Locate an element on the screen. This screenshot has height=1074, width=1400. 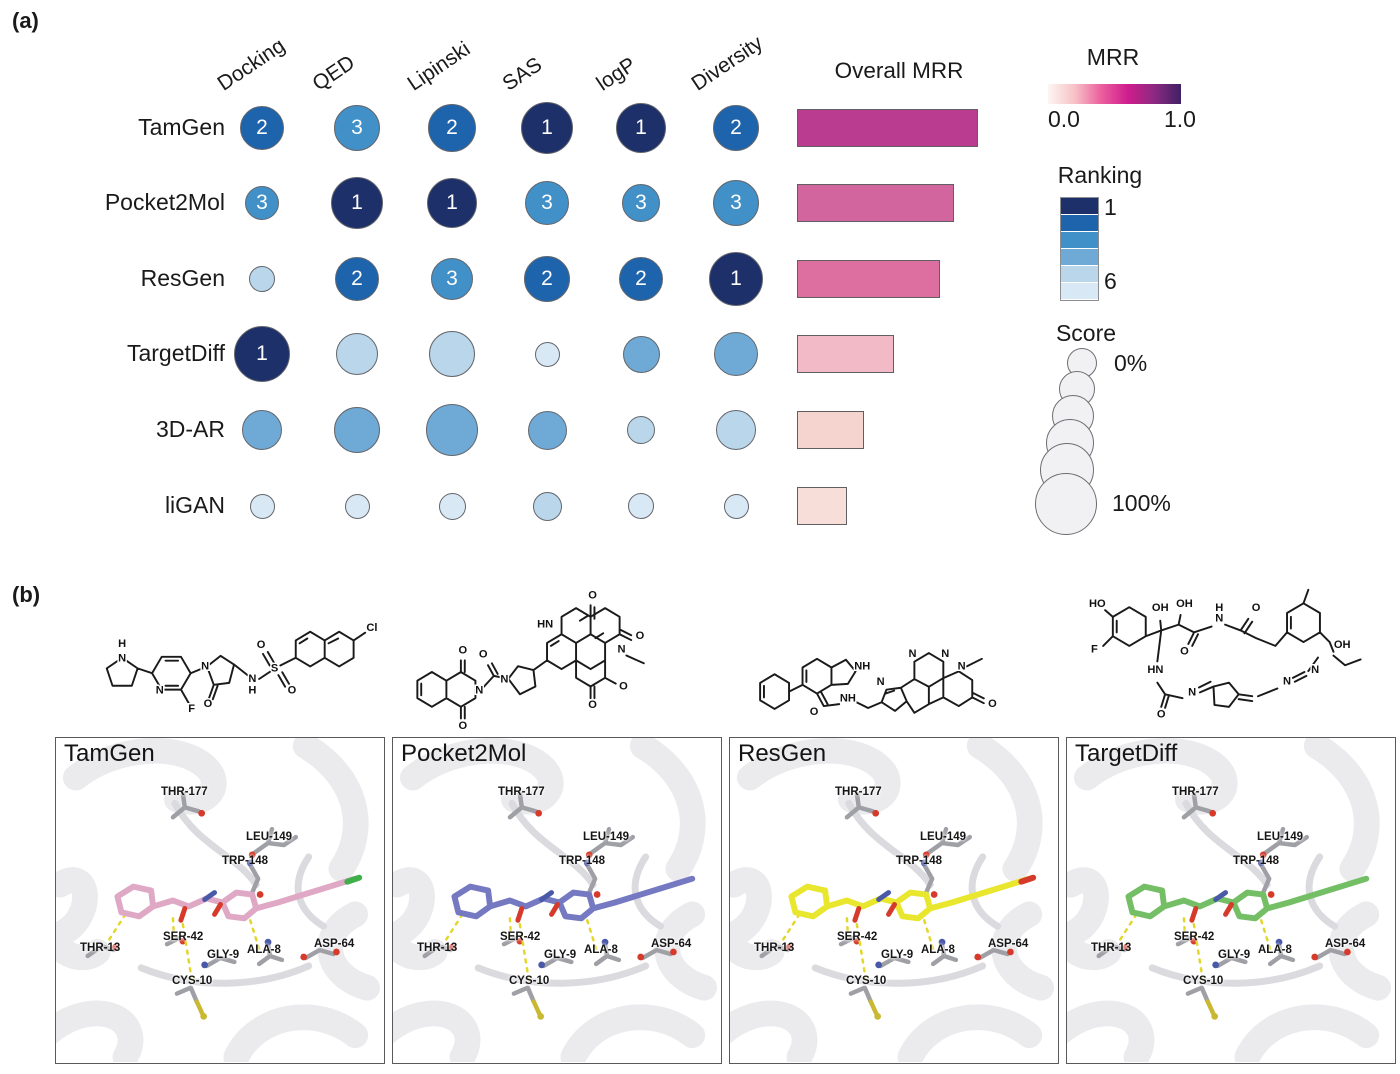
bubble-targetdiff-sas is located at coordinates (547, 354).